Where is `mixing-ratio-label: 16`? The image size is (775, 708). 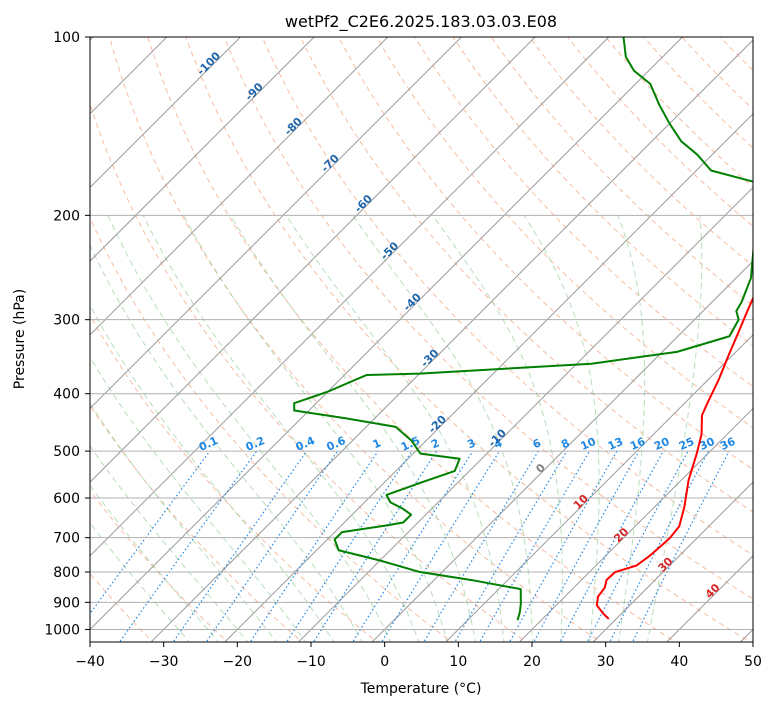
mixing-ratio-label: 16 is located at coordinates (638, 444).